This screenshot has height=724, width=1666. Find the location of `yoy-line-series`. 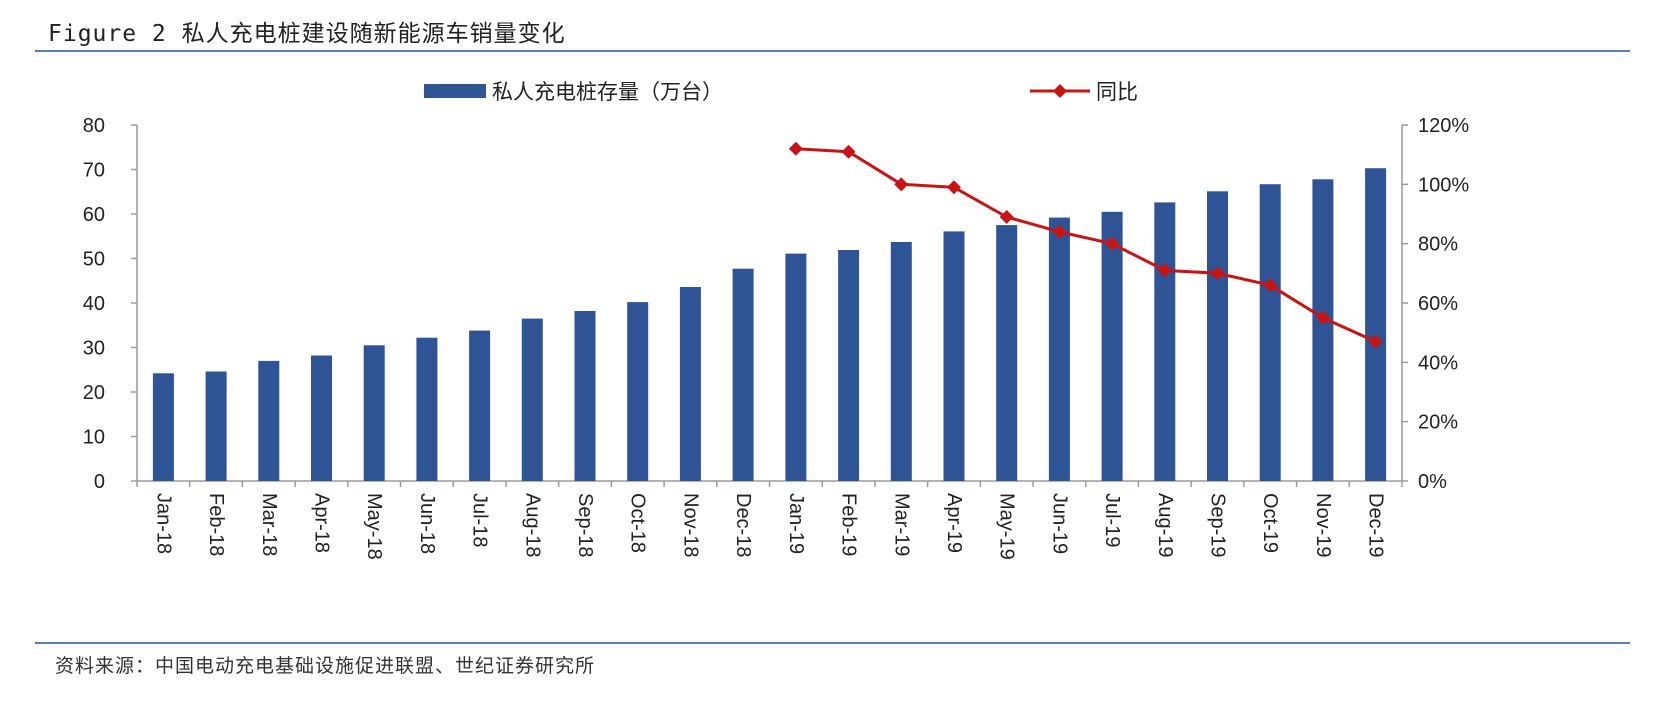

yoy-line-series is located at coordinates (1085, 245).